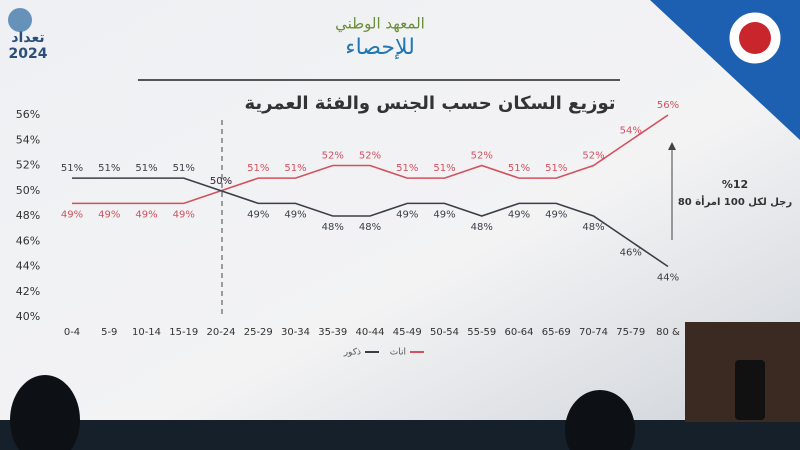  I want to click on data-label: 56%, so click(668, 105).